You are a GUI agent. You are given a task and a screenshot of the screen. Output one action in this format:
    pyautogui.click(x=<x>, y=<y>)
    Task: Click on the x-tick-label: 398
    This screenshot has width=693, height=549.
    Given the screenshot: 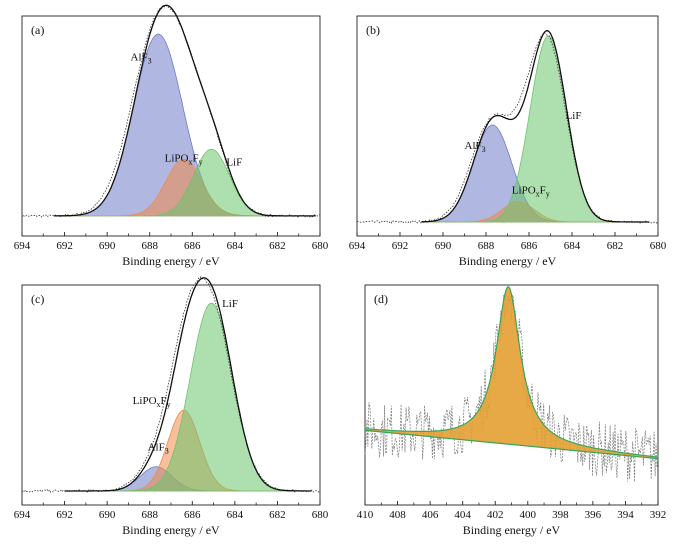 What is the action you would take?
    pyautogui.click(x=560, y=515)
    